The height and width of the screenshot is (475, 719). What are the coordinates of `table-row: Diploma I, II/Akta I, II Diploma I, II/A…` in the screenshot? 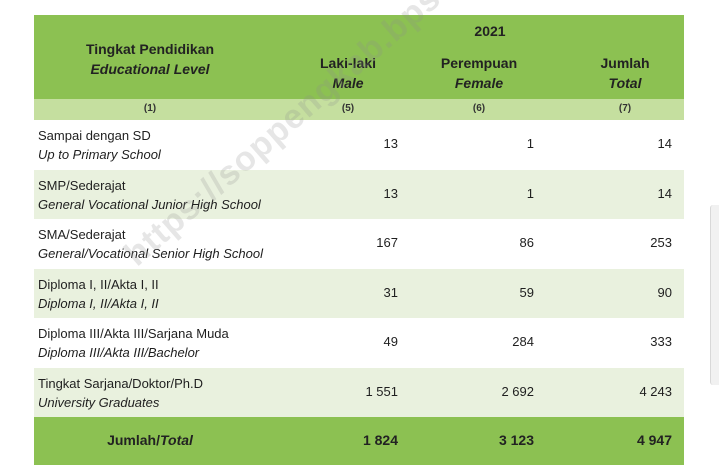 It's located at (359, 293).